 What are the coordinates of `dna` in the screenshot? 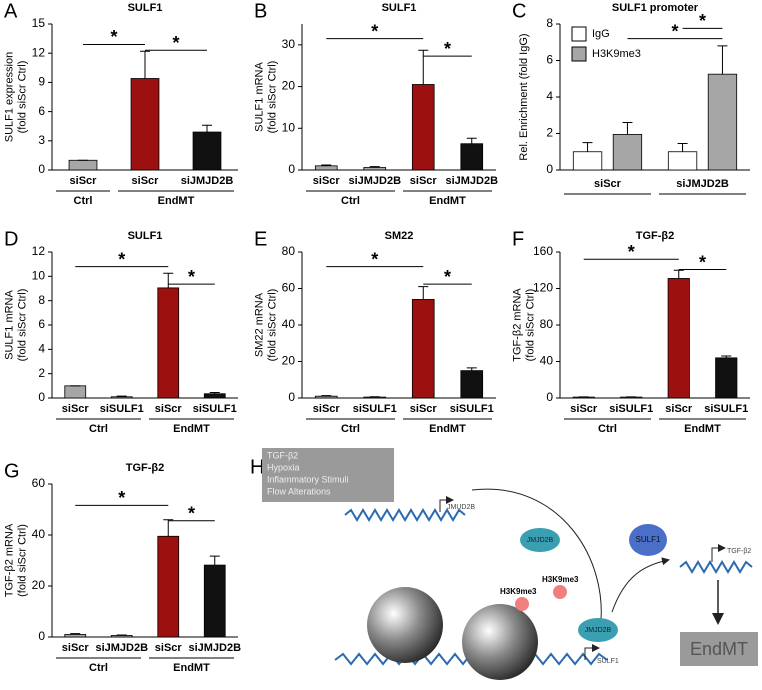 It's located at (716, 567).